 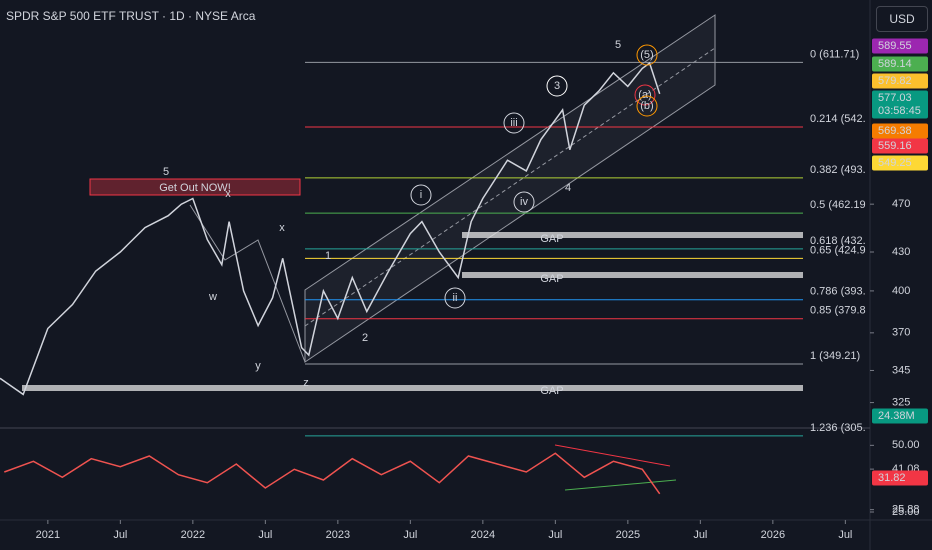 What do you see at coordinates (568, 188) in the screenshot?
I see `wave-label: 4` at bounding box center [568, 188].